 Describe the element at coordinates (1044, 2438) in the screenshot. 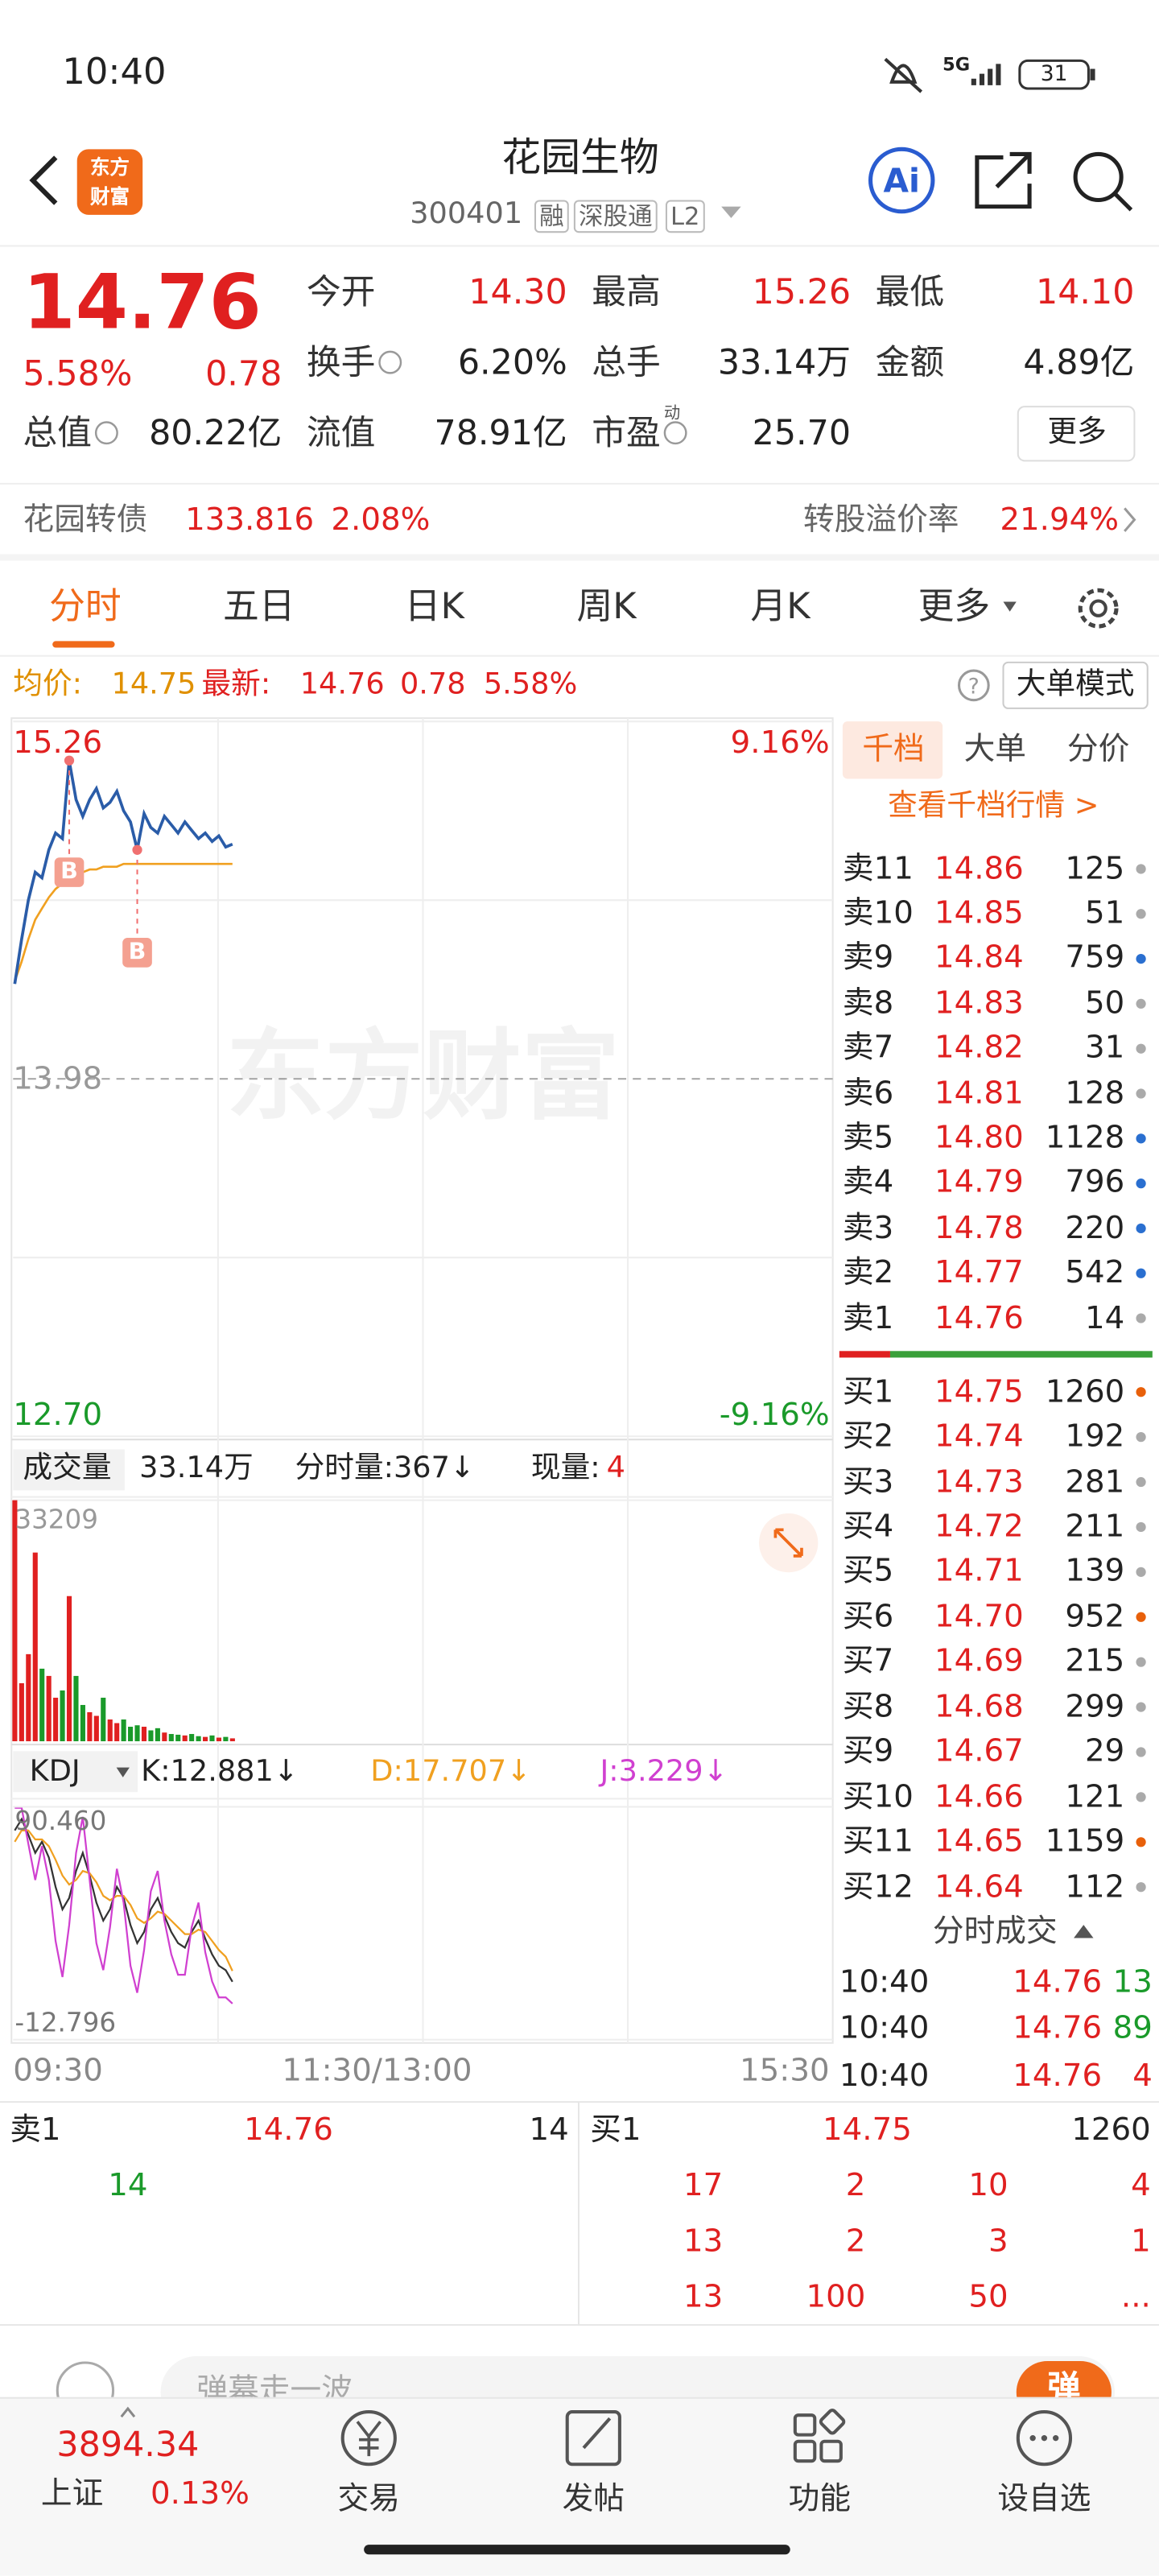

I see `watch-icon` at that location.